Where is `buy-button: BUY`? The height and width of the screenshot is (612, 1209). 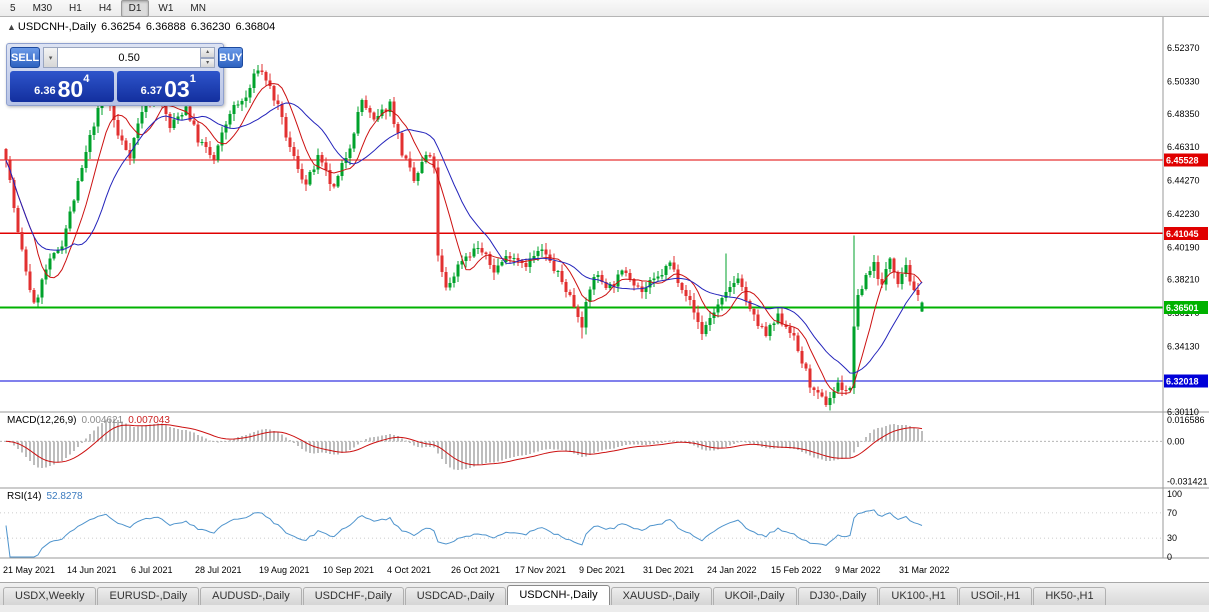 buy-button: BUY is located at coordinates (231, 57).